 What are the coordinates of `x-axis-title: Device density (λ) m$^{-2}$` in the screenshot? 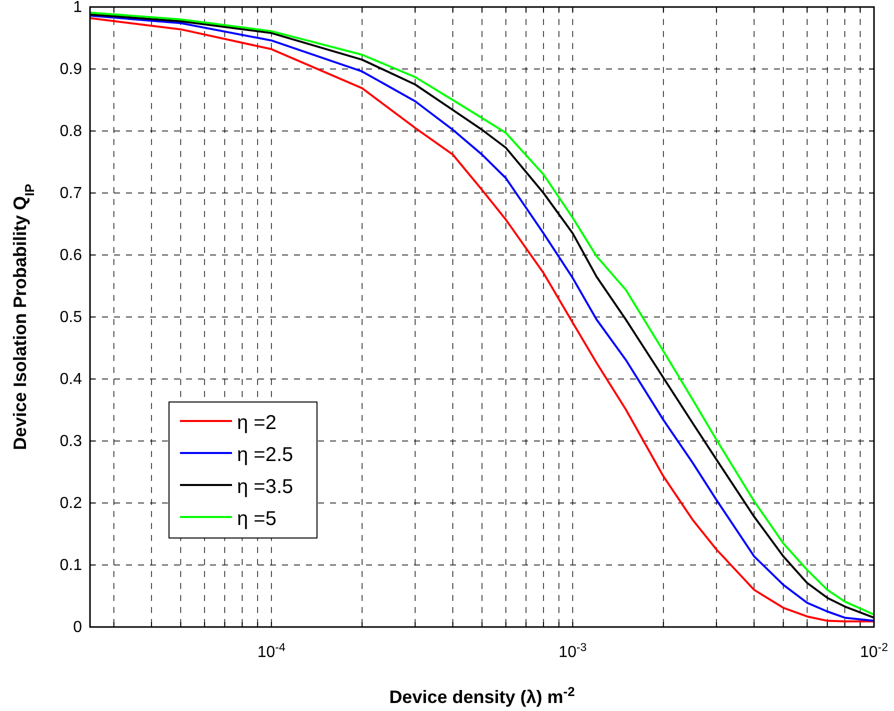 It's located at (482, 695).